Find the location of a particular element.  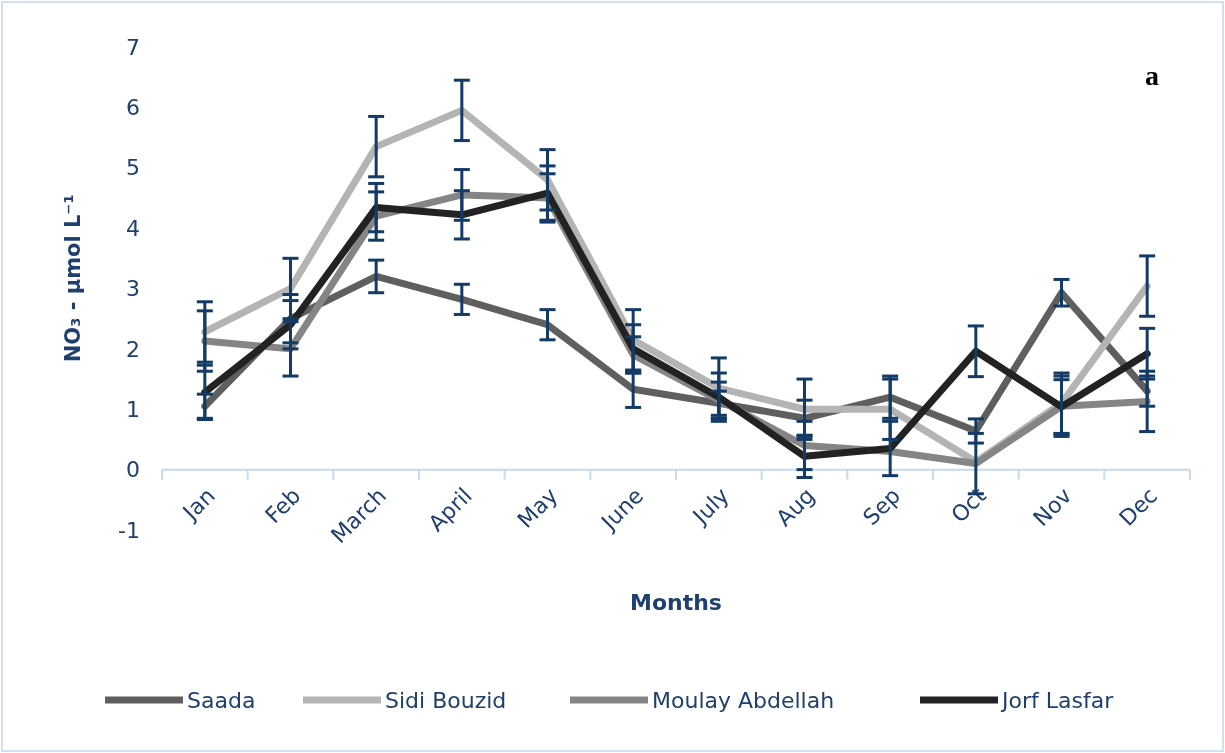

annotation: a is located at coordinates (1152, 75).